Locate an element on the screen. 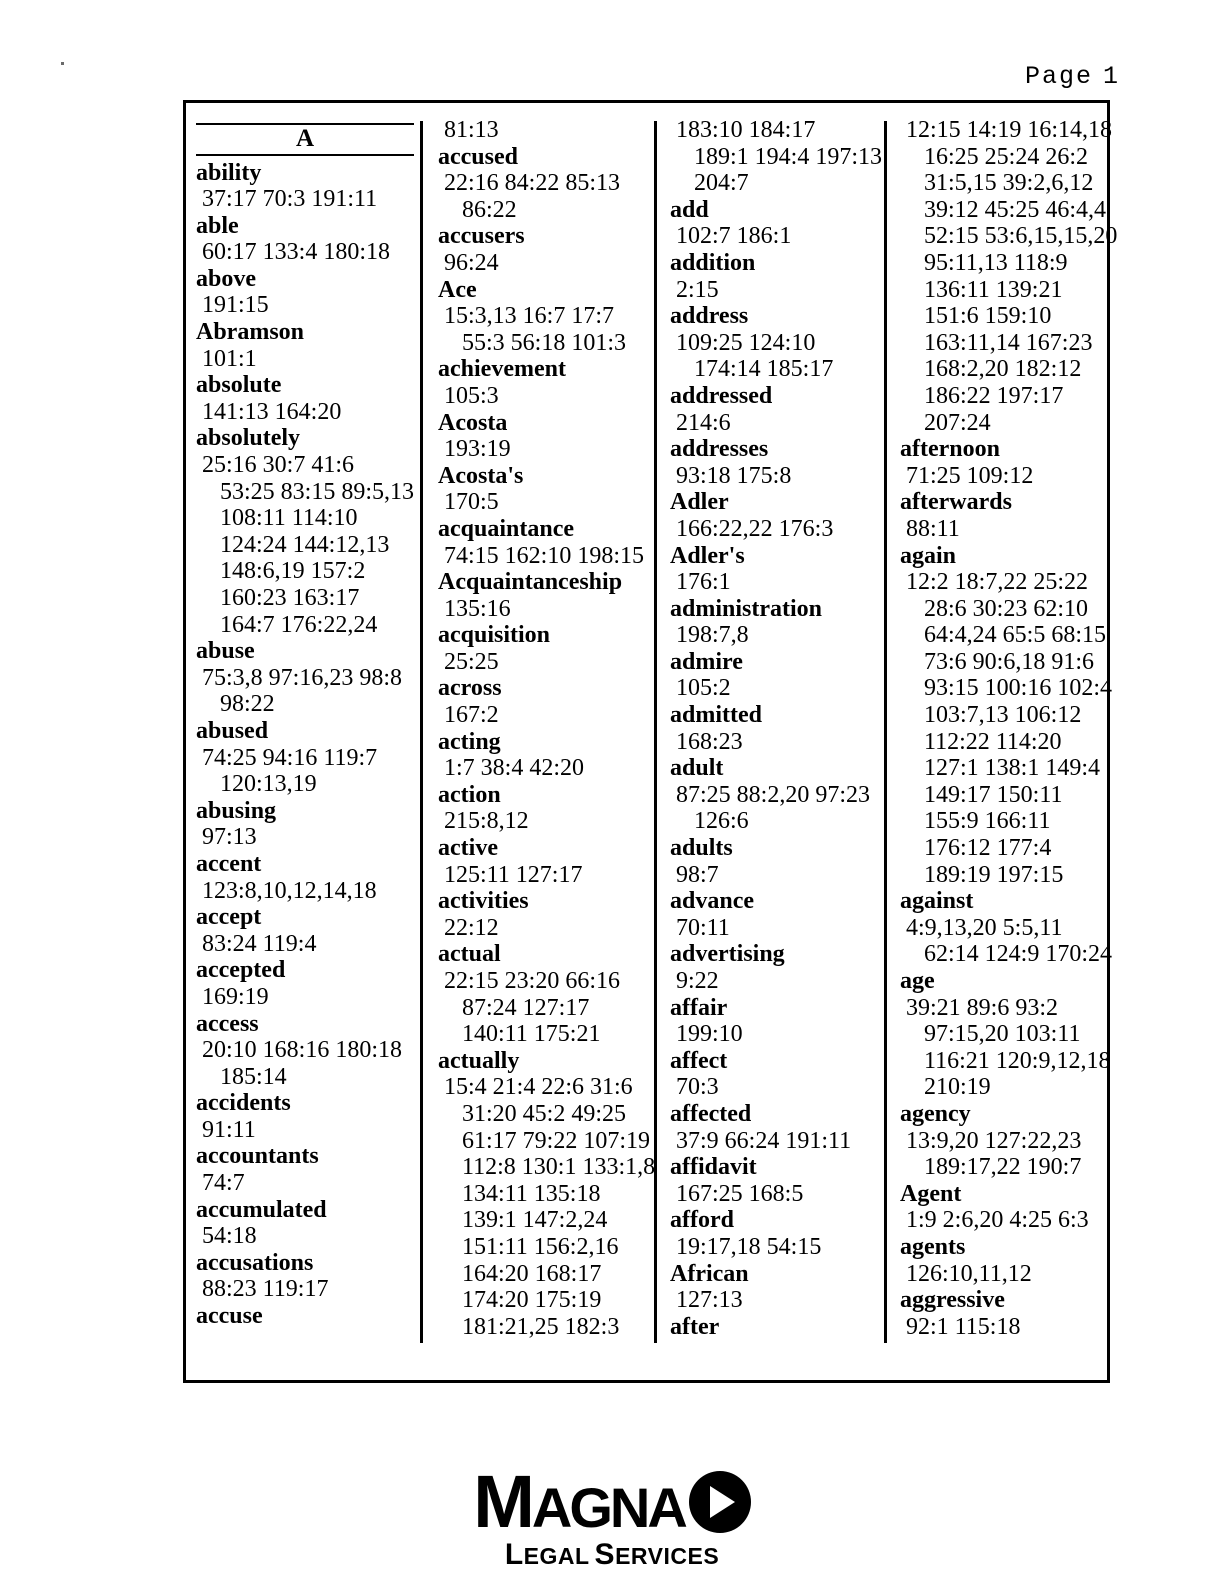 The width and height of the screenshot is (1224, 1584). entry-reference-line: 25:25 is located at coordinates (471, 661).